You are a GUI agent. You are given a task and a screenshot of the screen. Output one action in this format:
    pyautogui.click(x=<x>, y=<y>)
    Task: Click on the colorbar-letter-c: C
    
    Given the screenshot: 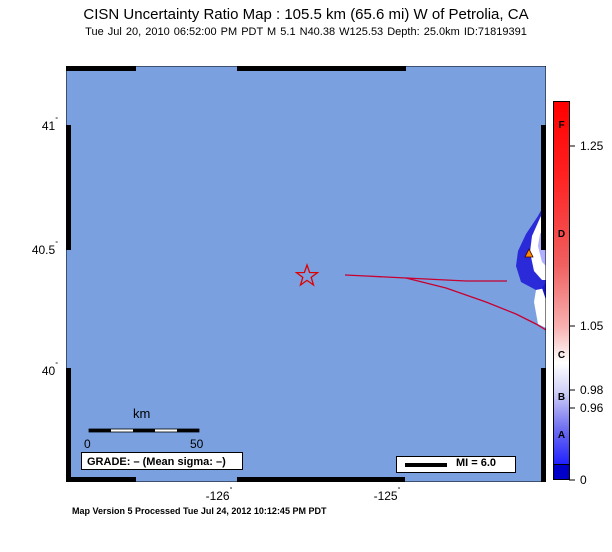 What is the action you would take?
    pyautogui.click(x=561, y=355)
    